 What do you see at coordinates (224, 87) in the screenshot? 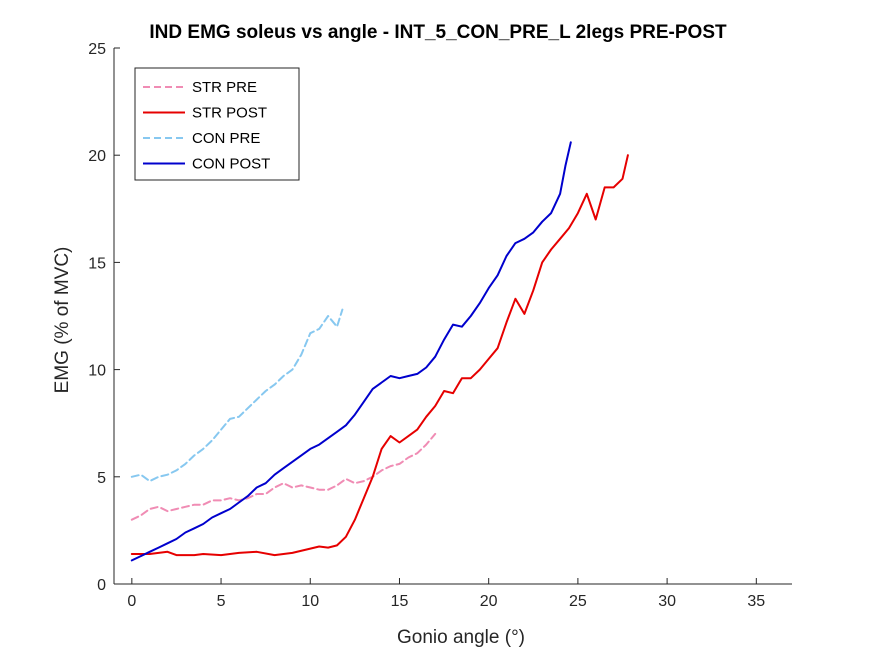
I see `legend-label: STR PRE` at bounding box center [224, 87].